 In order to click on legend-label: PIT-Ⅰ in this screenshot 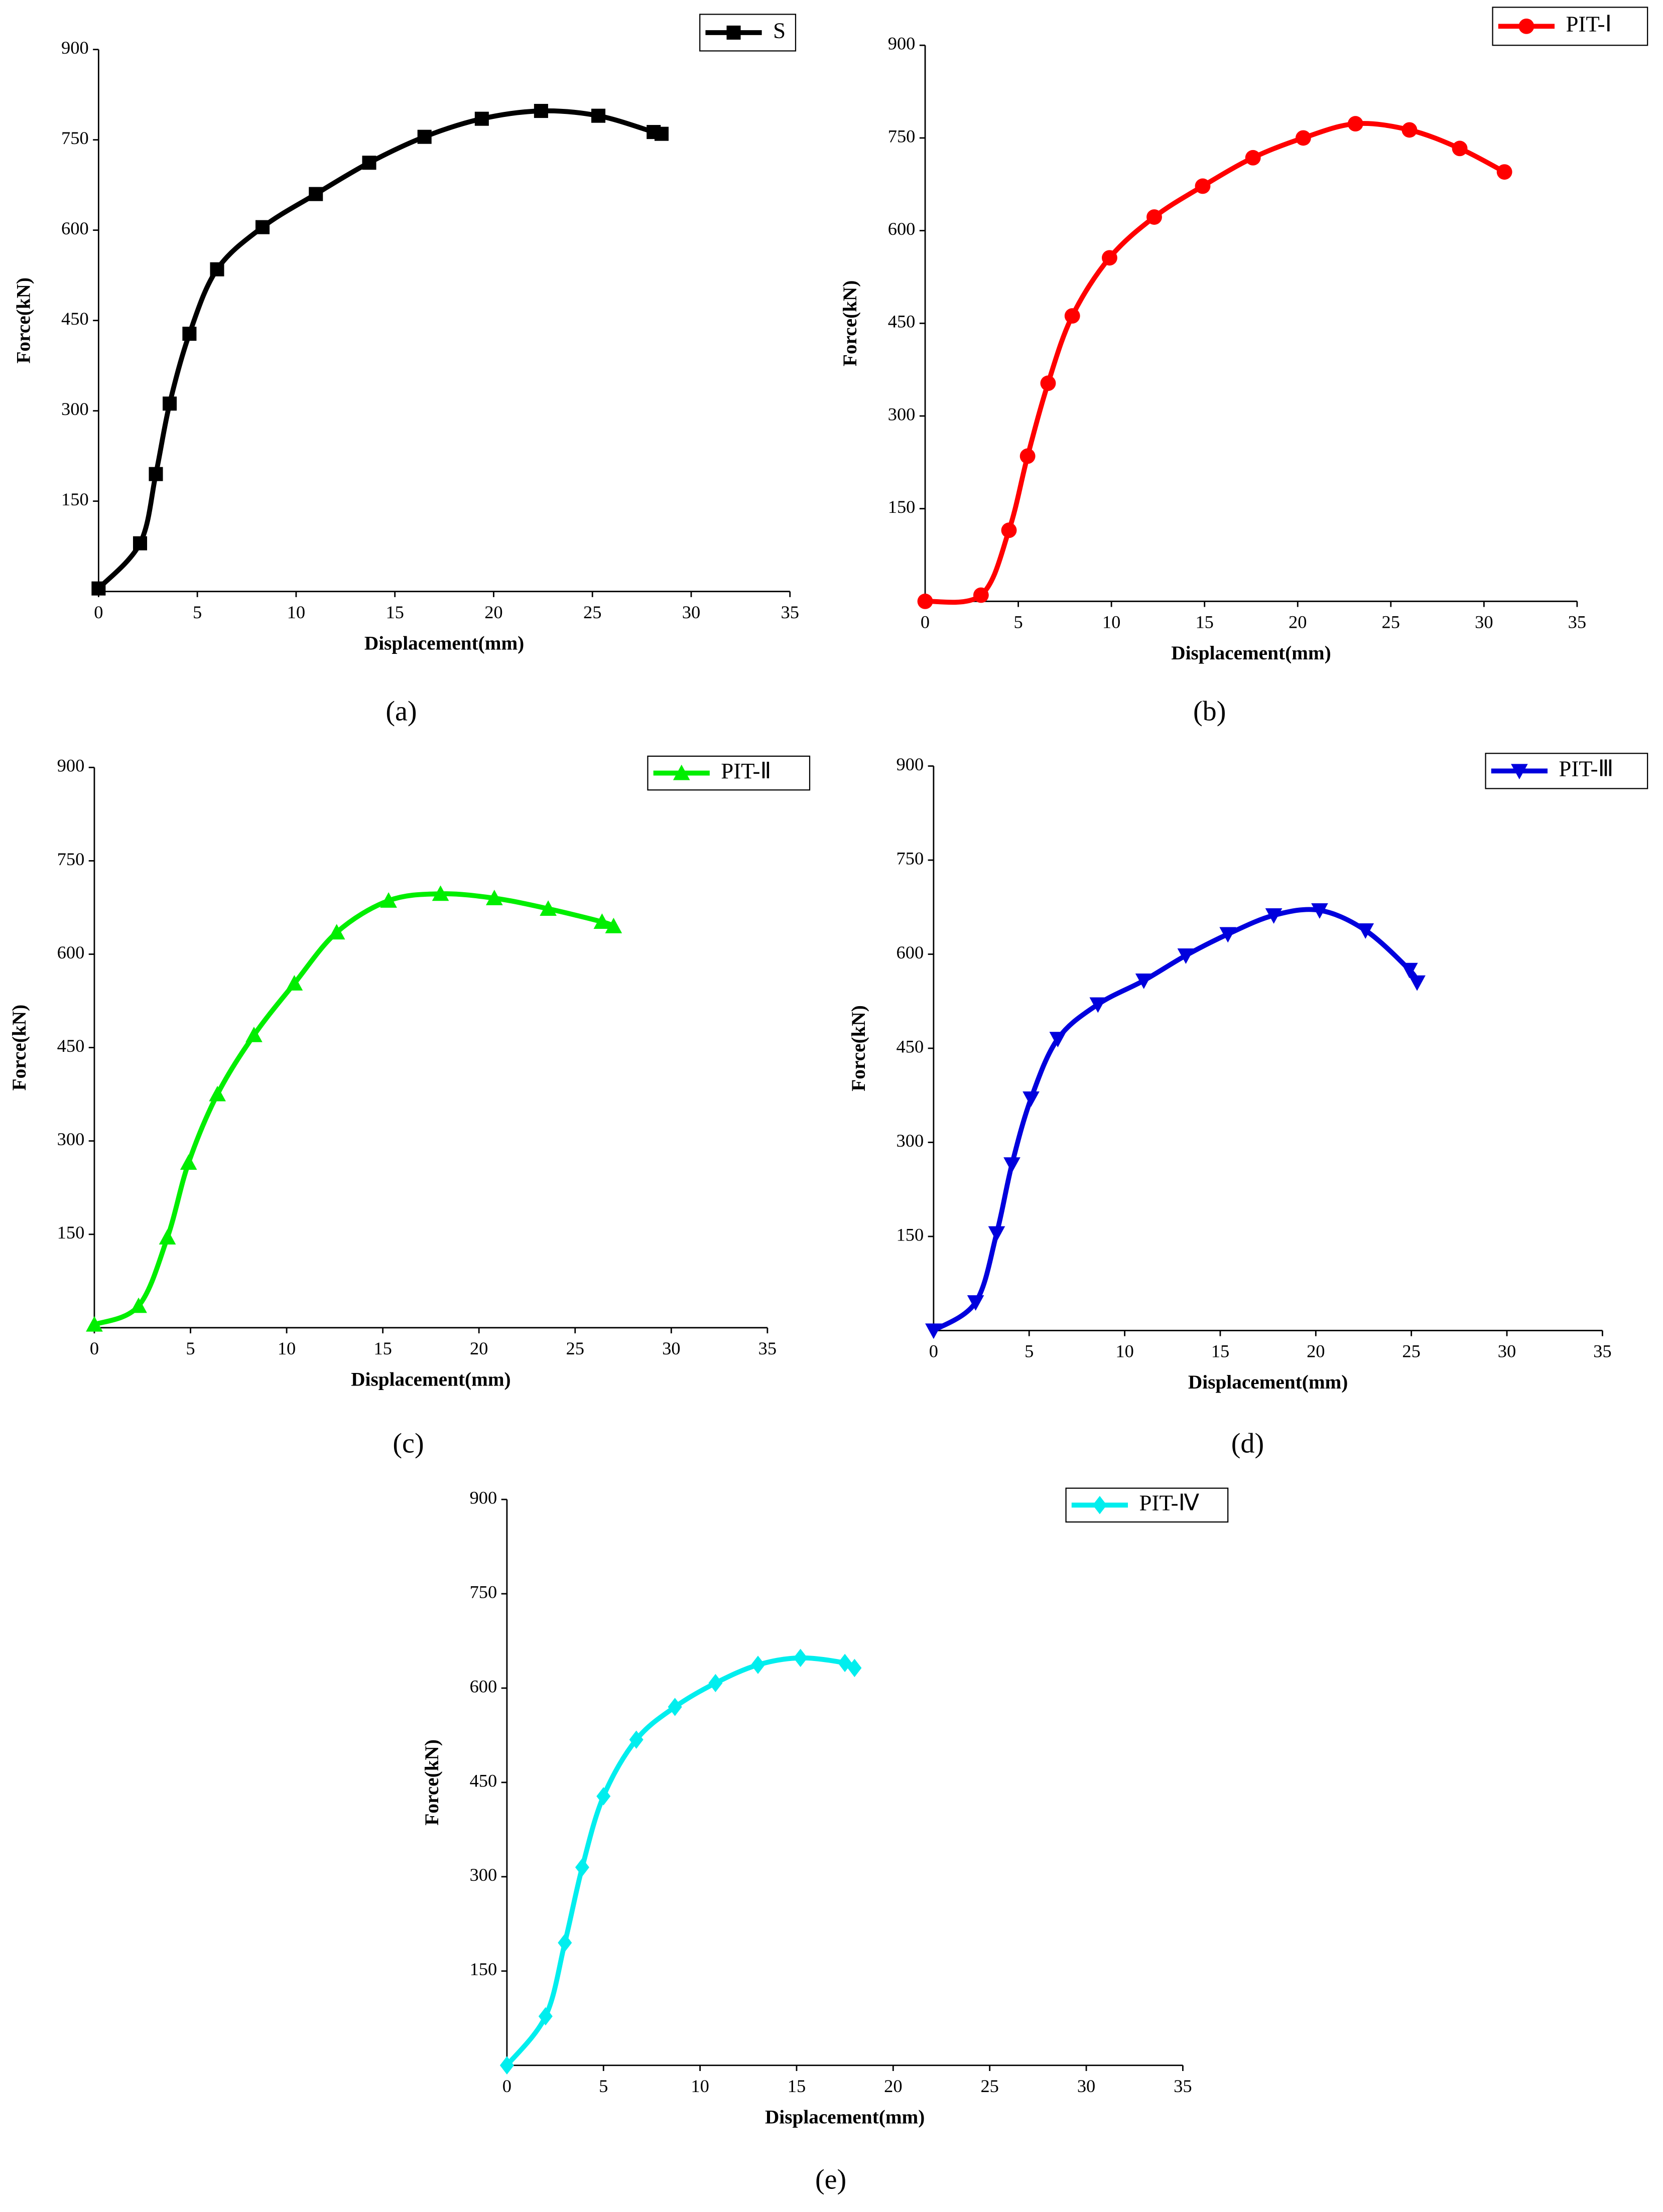, I will do `click(1589, 24)`.